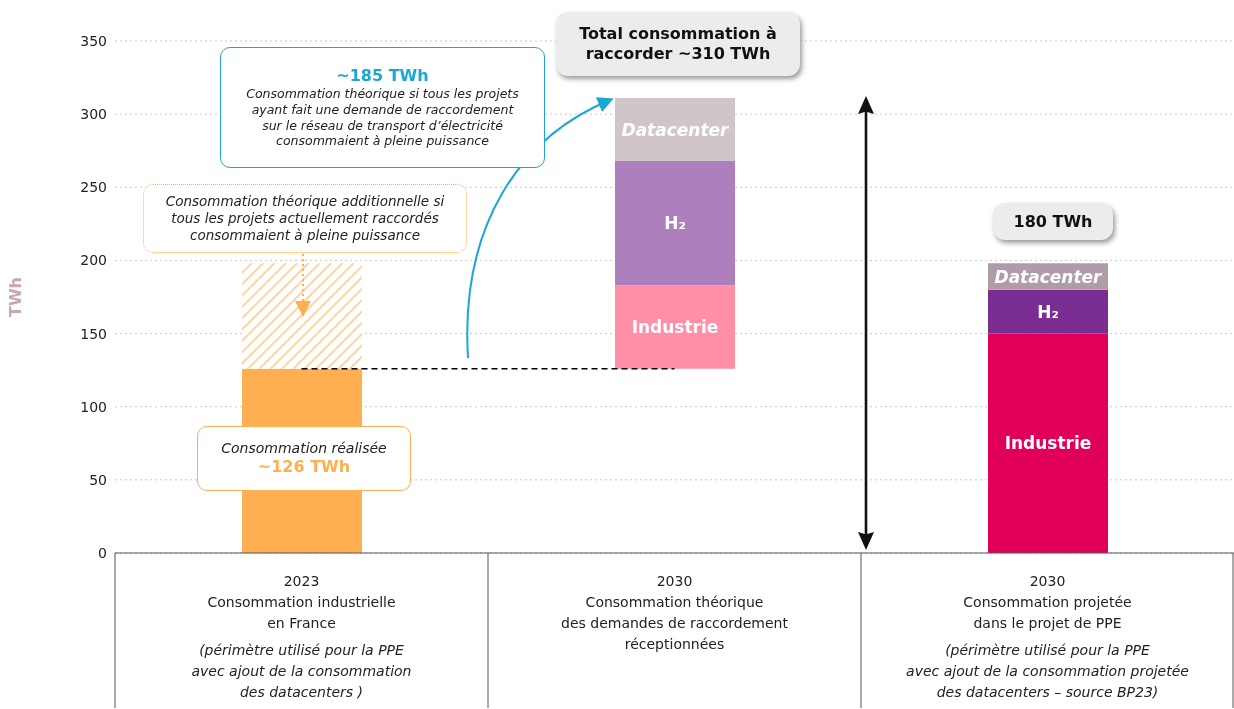  Describe the element at coordinates (93, 260) in the screenshot. I see `y-tick-label: 200` at that location.